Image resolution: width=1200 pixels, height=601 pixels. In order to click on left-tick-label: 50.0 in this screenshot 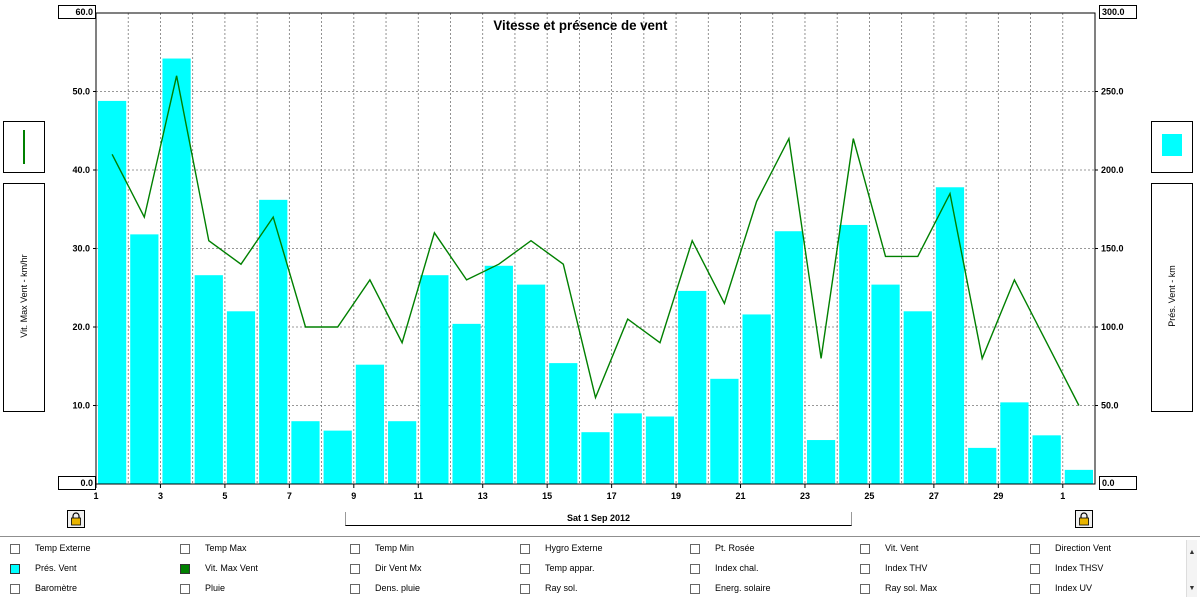, I will do `click(81, 92)`.